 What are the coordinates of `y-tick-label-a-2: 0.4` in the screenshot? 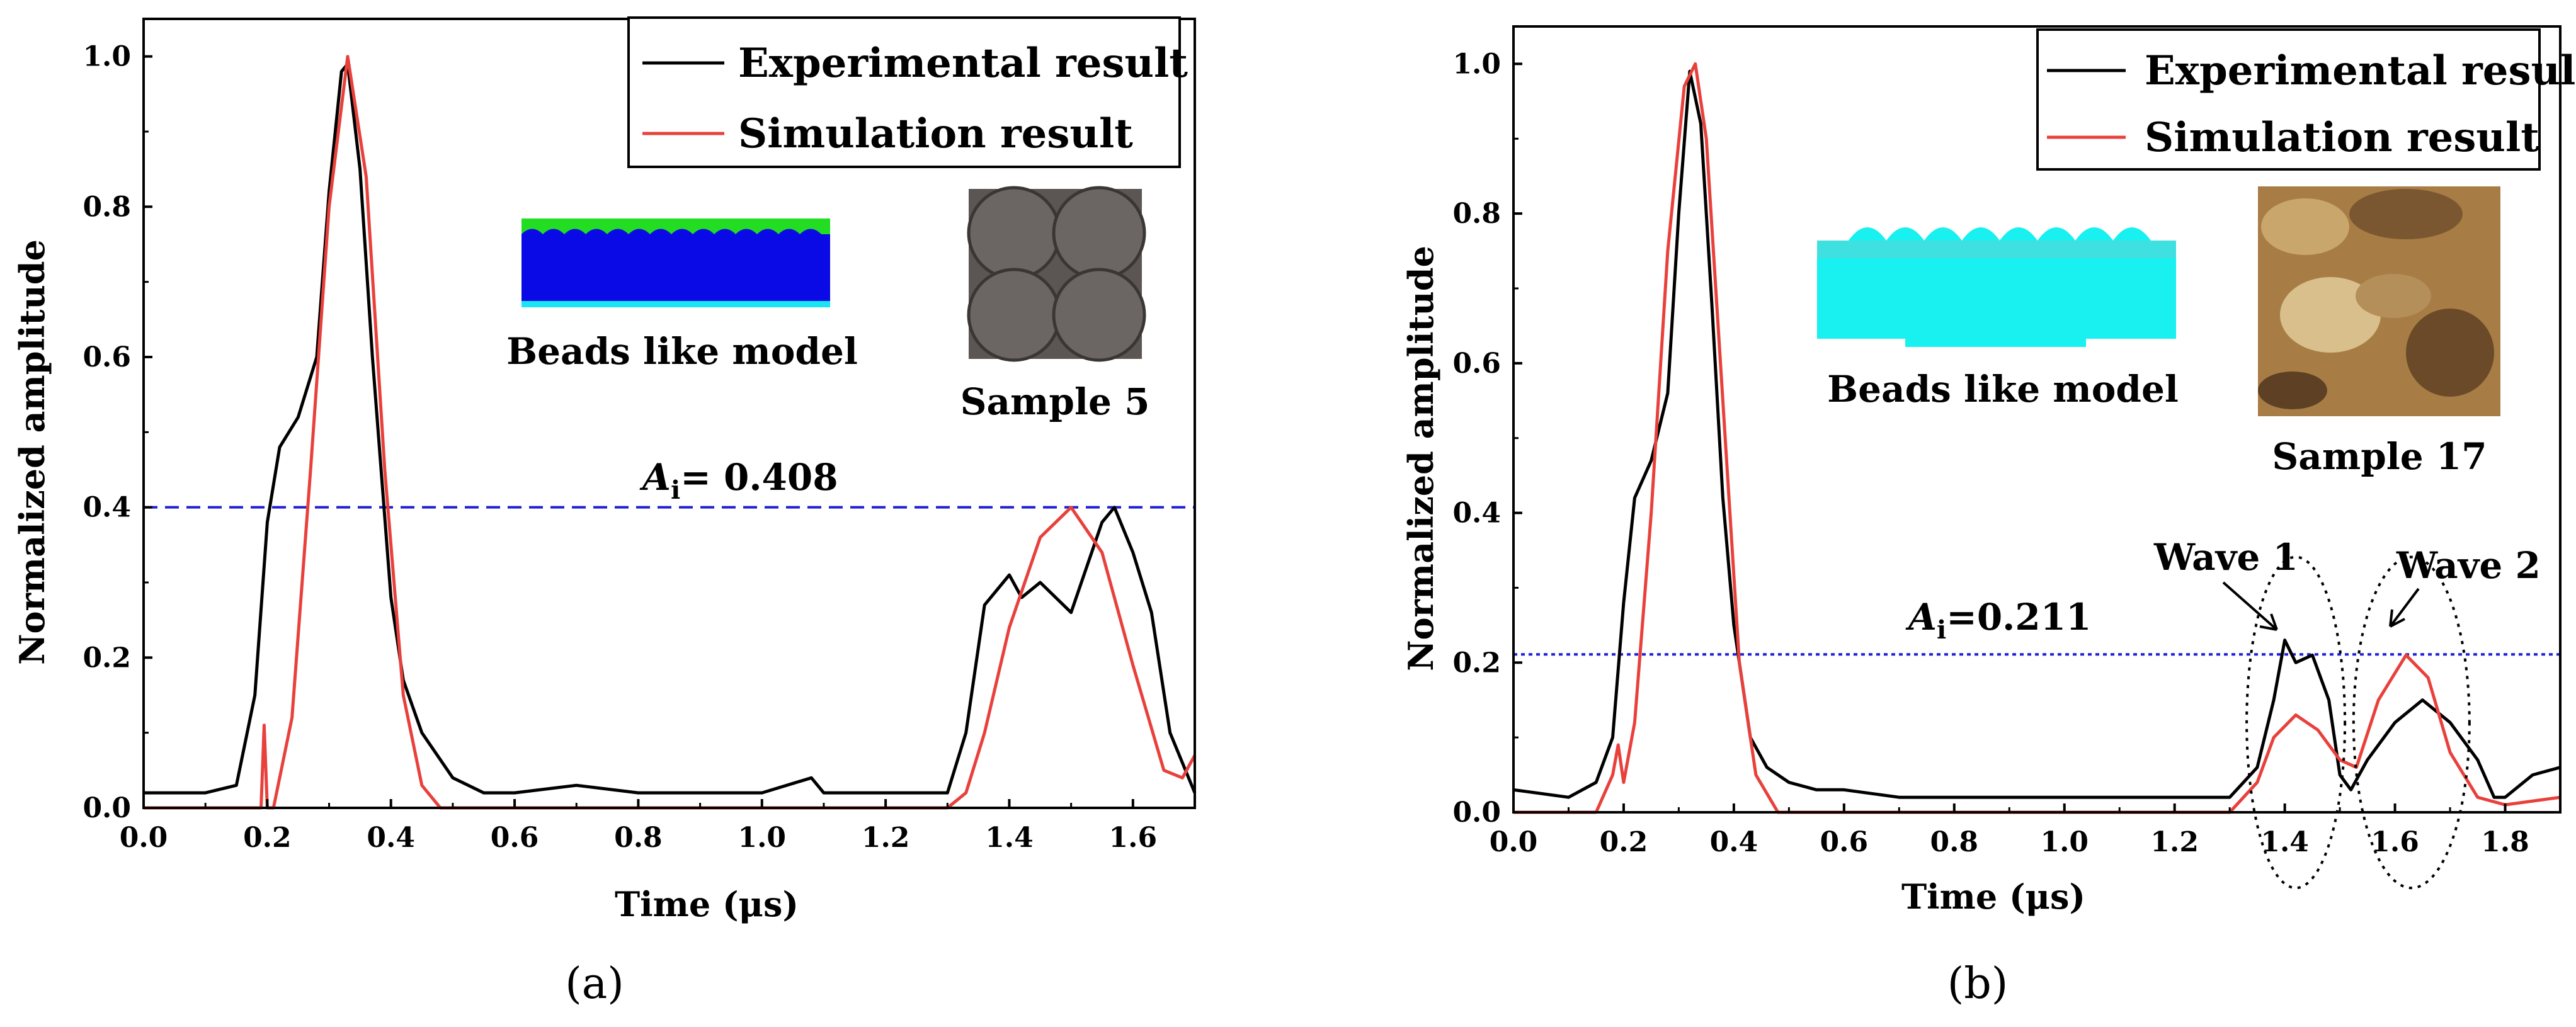 It's located at (107, 508).